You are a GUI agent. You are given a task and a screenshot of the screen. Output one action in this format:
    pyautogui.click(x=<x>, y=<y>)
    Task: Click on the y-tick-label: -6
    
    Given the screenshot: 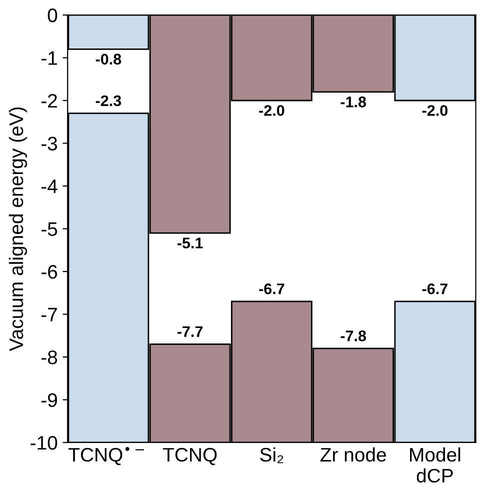 What is the action you would take?
    pyautogui.click(x=49, y=271)
    